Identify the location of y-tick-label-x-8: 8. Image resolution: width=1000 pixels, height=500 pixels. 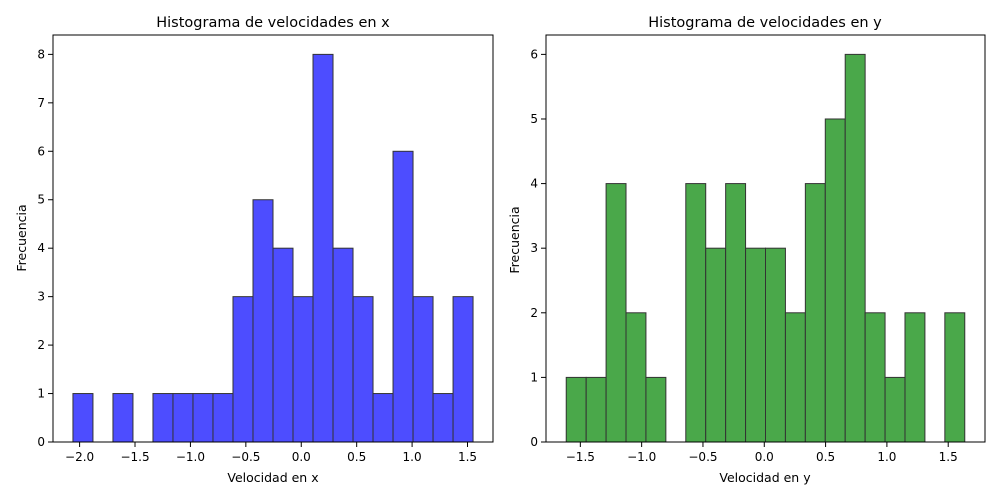
(41, 54).